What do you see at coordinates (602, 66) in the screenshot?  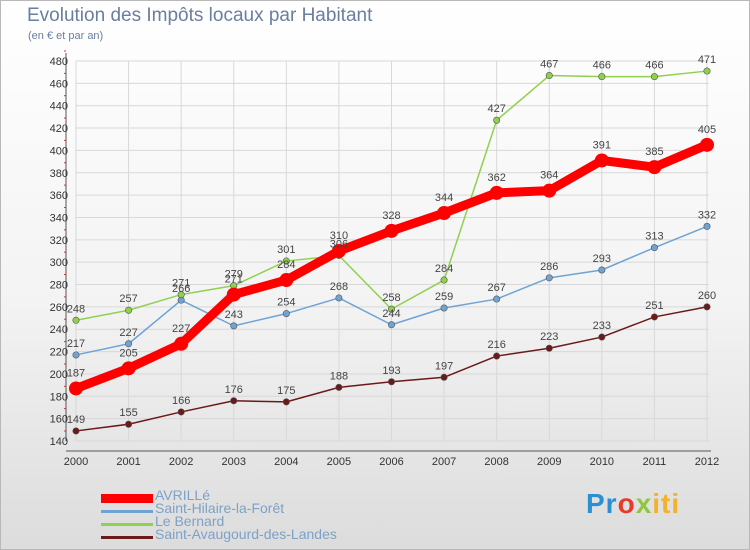 I see `data-label: 466` at bounding box center [602, 66].